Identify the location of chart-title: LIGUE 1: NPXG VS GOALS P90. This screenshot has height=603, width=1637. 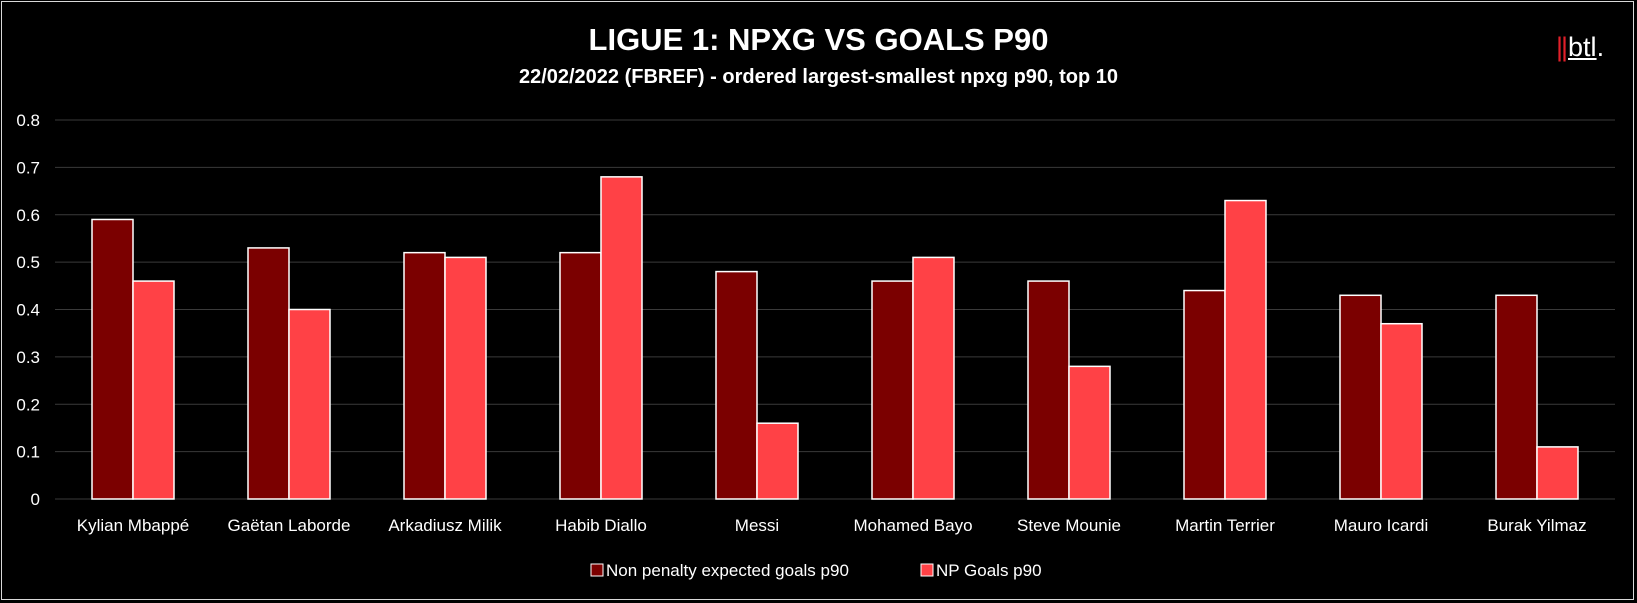
(818, 39).